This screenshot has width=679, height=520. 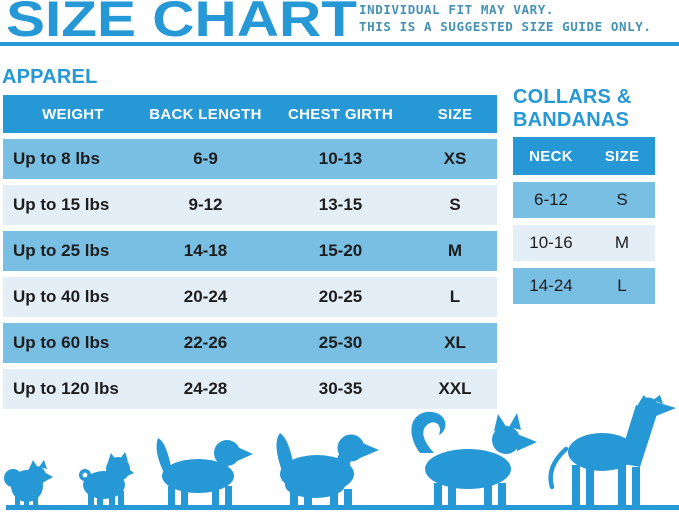 What do you see at coordinates (73, 114) in the screenshot?
I see `apparel-col-header-weight: WEIGHT` at bounding box center [73, 114].